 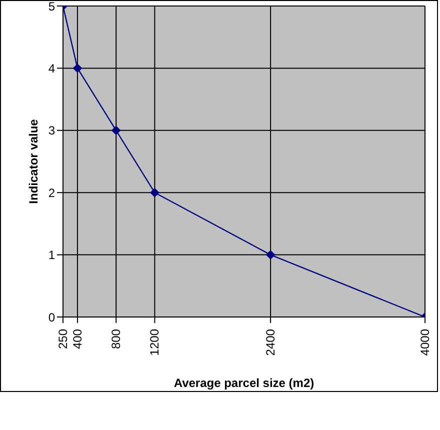 I want to click on x-tick-label: 4000, so click(x=425, y=342).